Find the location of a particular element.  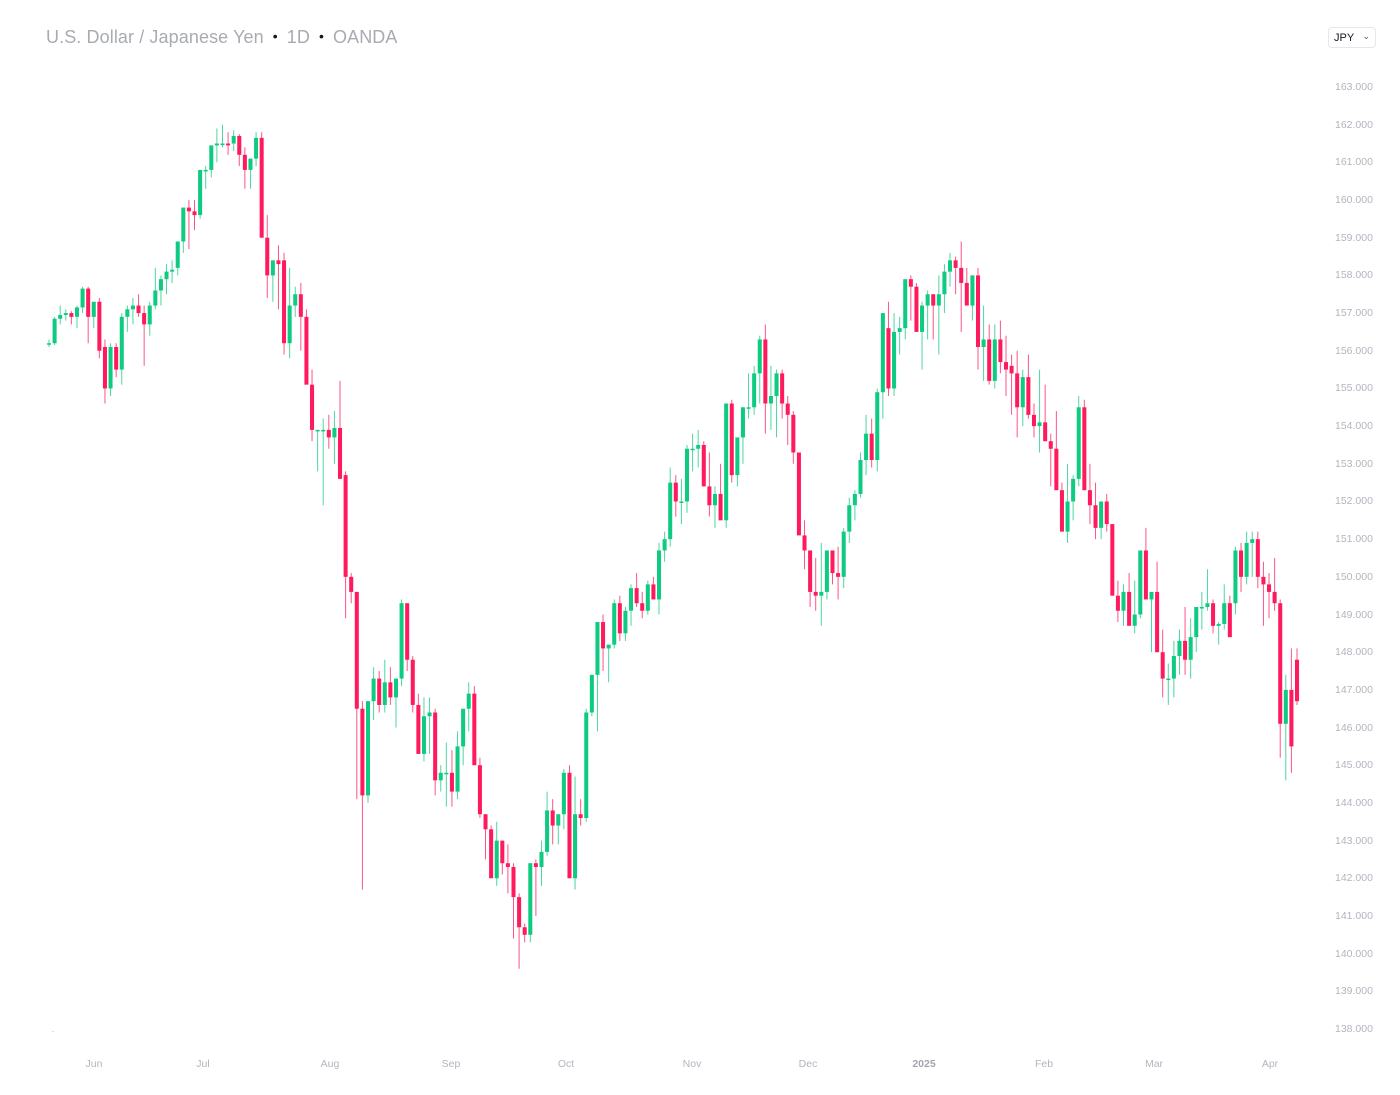

price-tick-label: 146.000 is located at coordinates (1354, 727).